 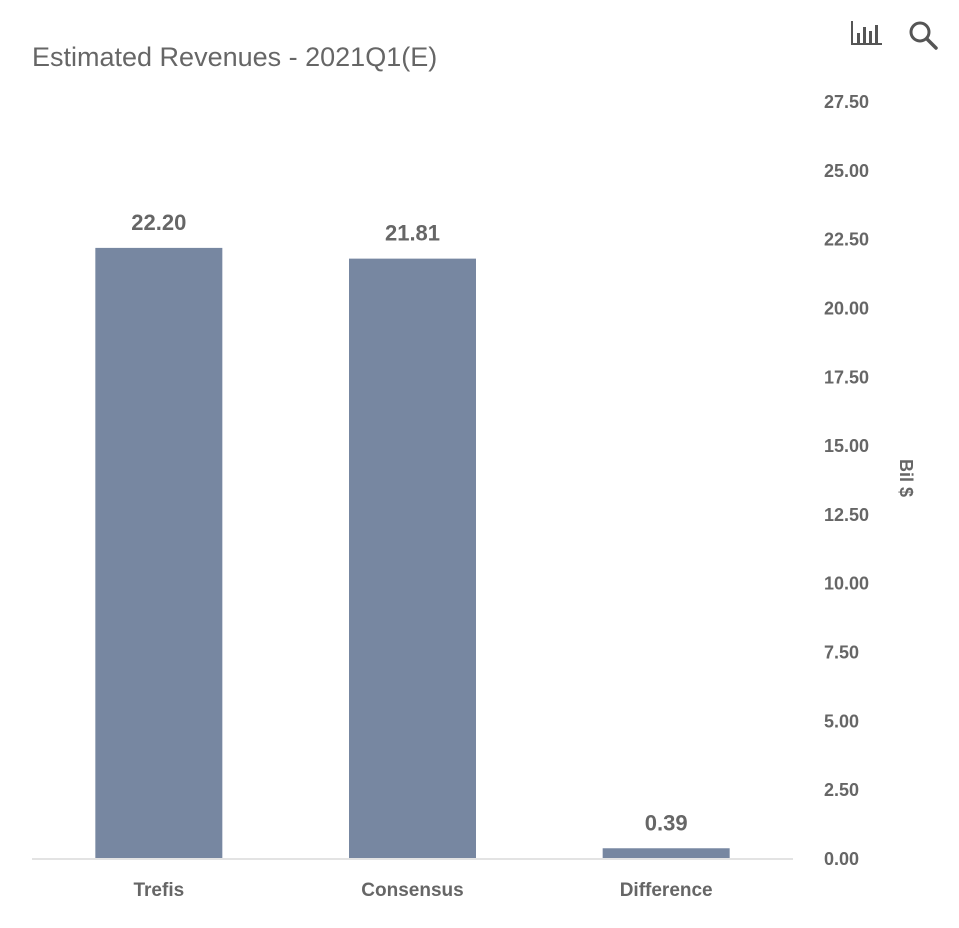 I want to click on x-tick-label: Consensus, so click(x=412, y=890).